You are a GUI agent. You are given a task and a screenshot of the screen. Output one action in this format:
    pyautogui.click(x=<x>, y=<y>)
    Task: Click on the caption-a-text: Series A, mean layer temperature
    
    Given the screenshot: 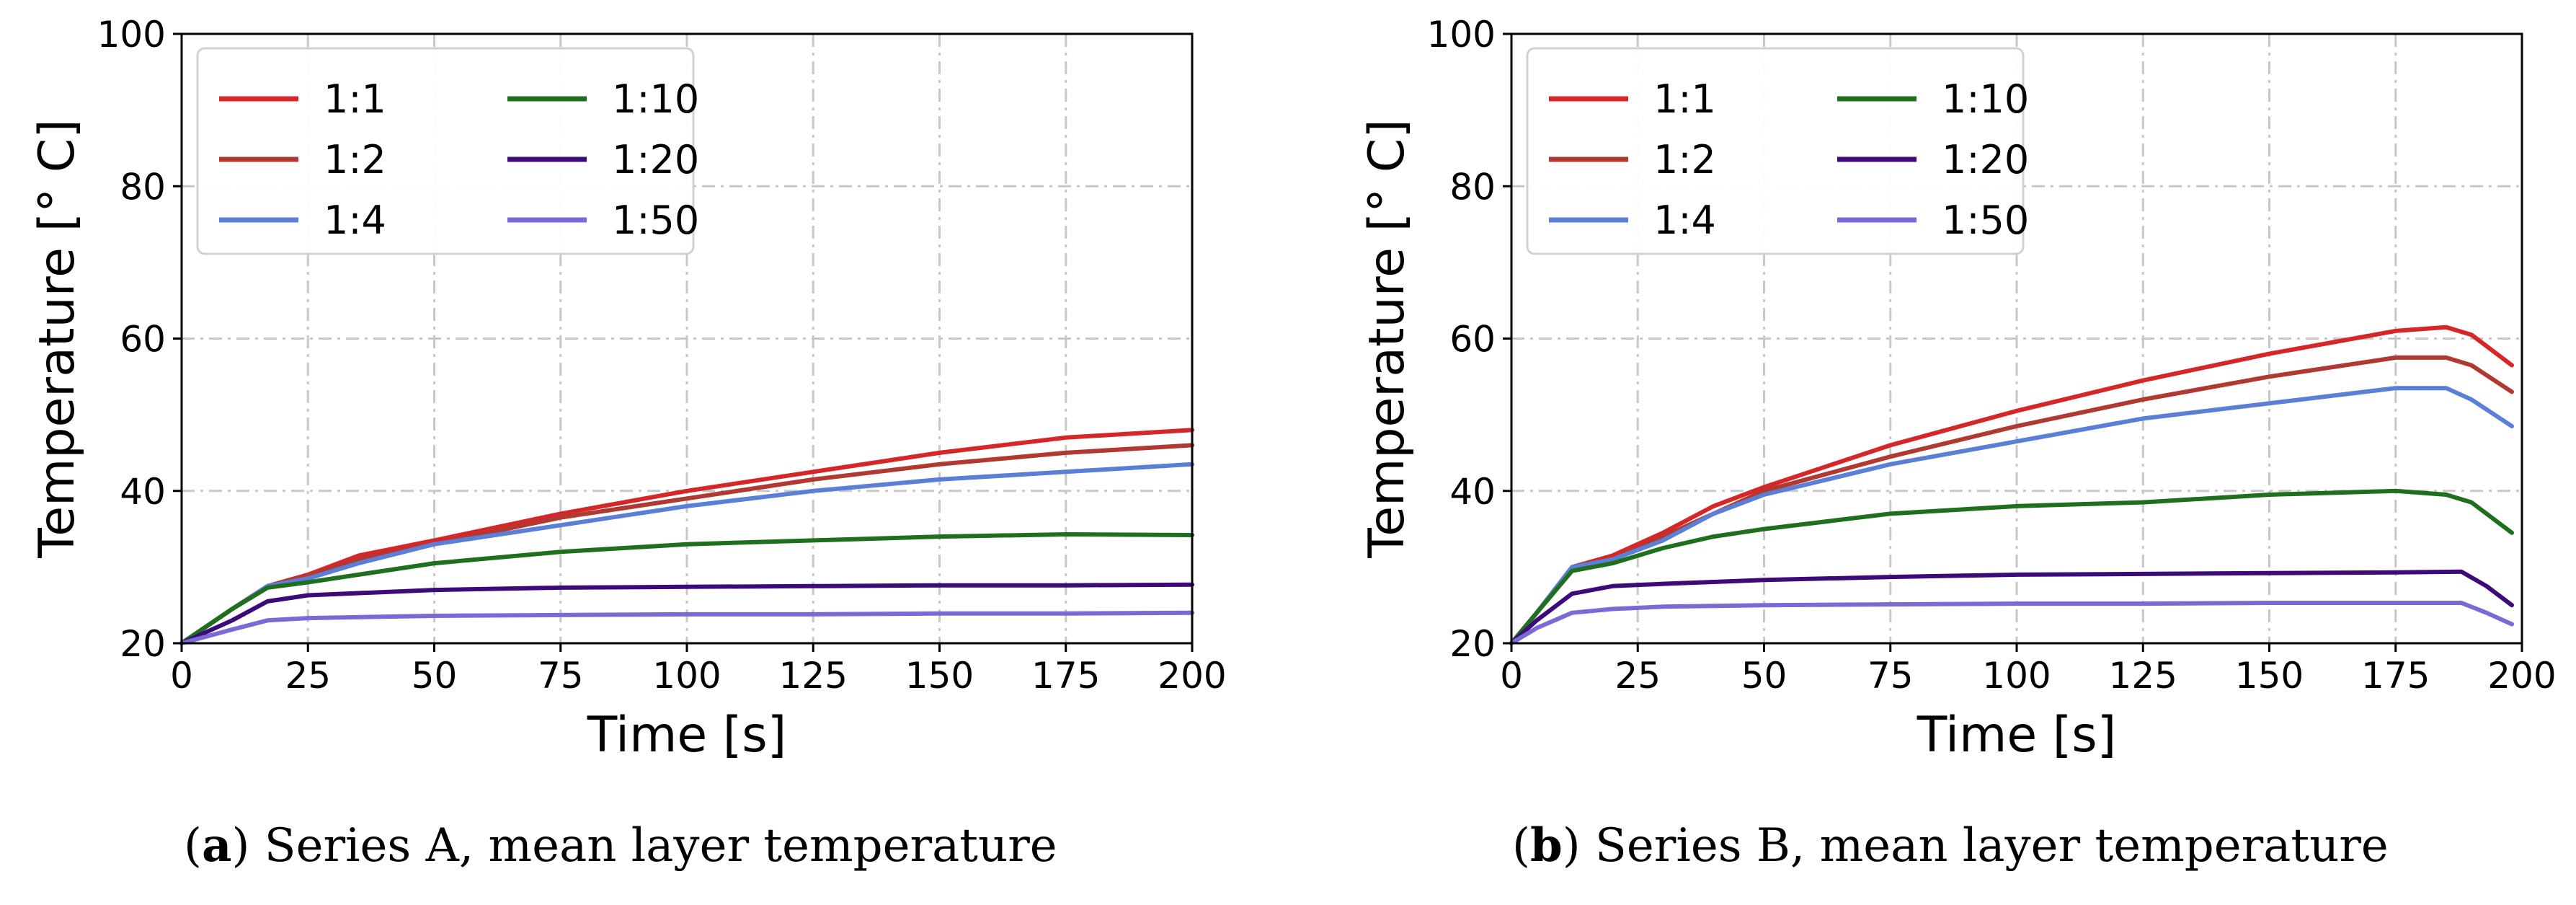 What is the action you would take?
    pyautogui.click(x=660, y=846)
    